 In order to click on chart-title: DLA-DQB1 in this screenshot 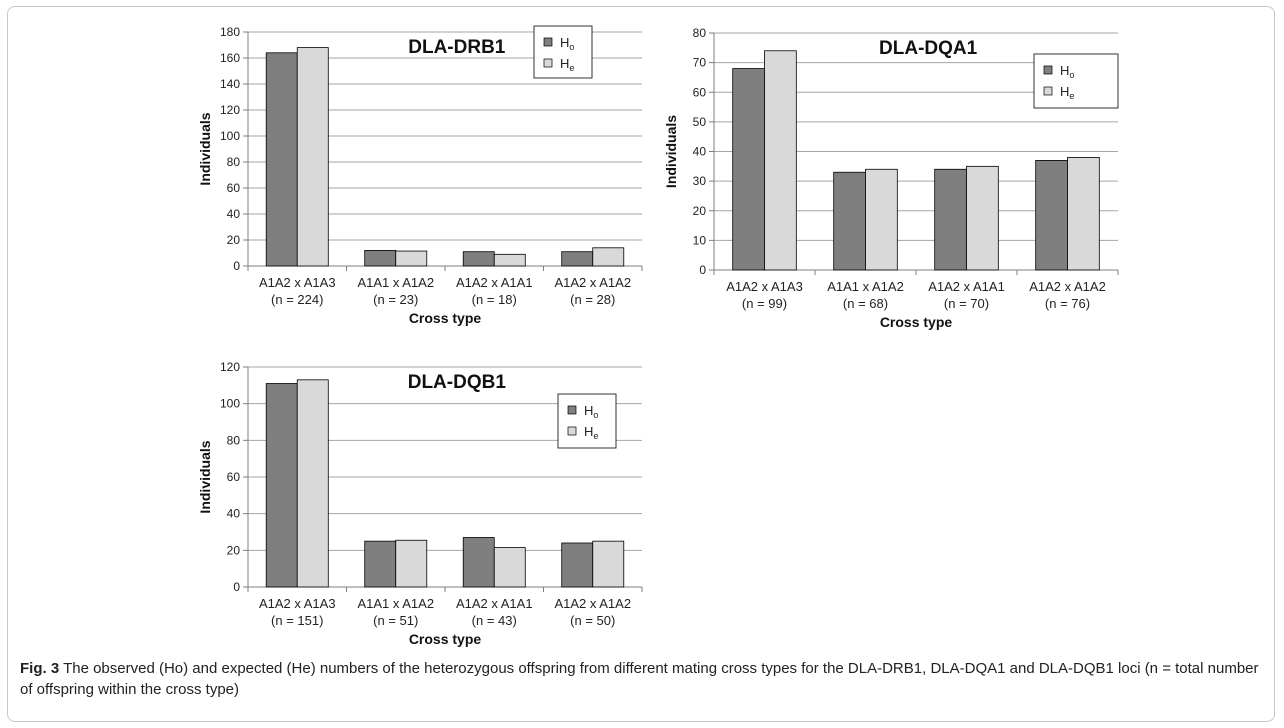, I will do `click(457, 382)`.